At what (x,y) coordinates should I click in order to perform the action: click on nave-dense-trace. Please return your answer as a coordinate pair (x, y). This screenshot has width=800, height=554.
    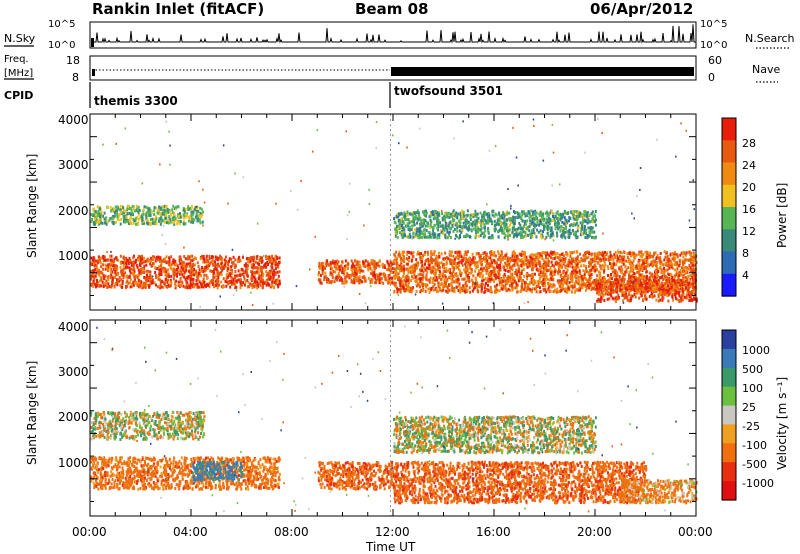
    Looking at the image, I should click on (542, 71).